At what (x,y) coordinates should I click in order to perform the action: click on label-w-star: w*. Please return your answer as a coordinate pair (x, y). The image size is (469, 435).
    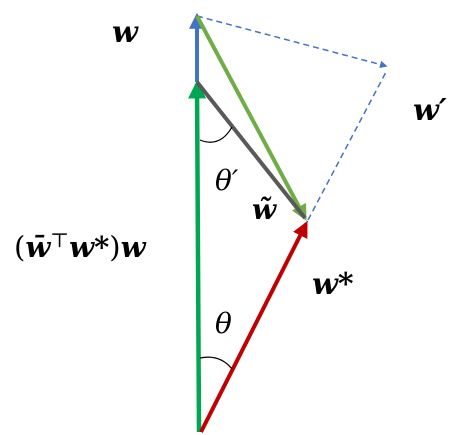
    Looking at the image, I should click on (333, 284).